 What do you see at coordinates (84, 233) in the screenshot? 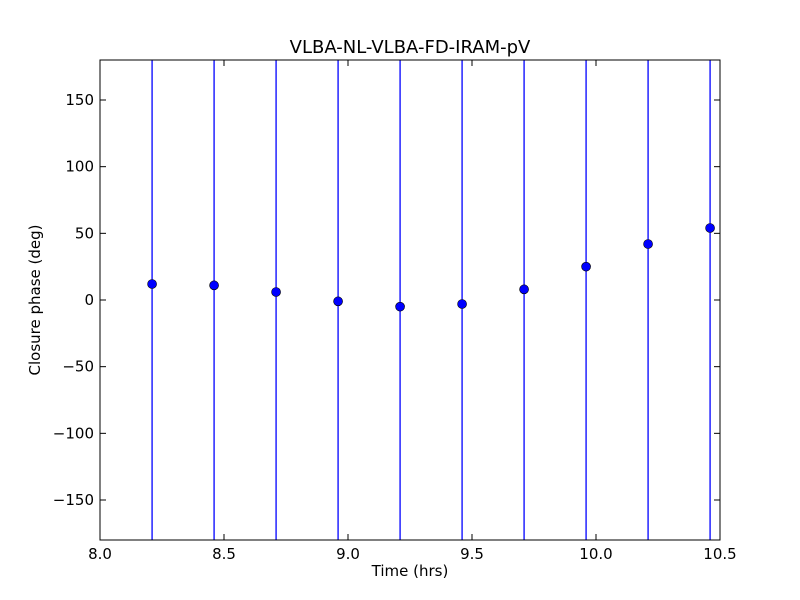
I see `y-tick-label: 50` at bounding box center [84, 233].